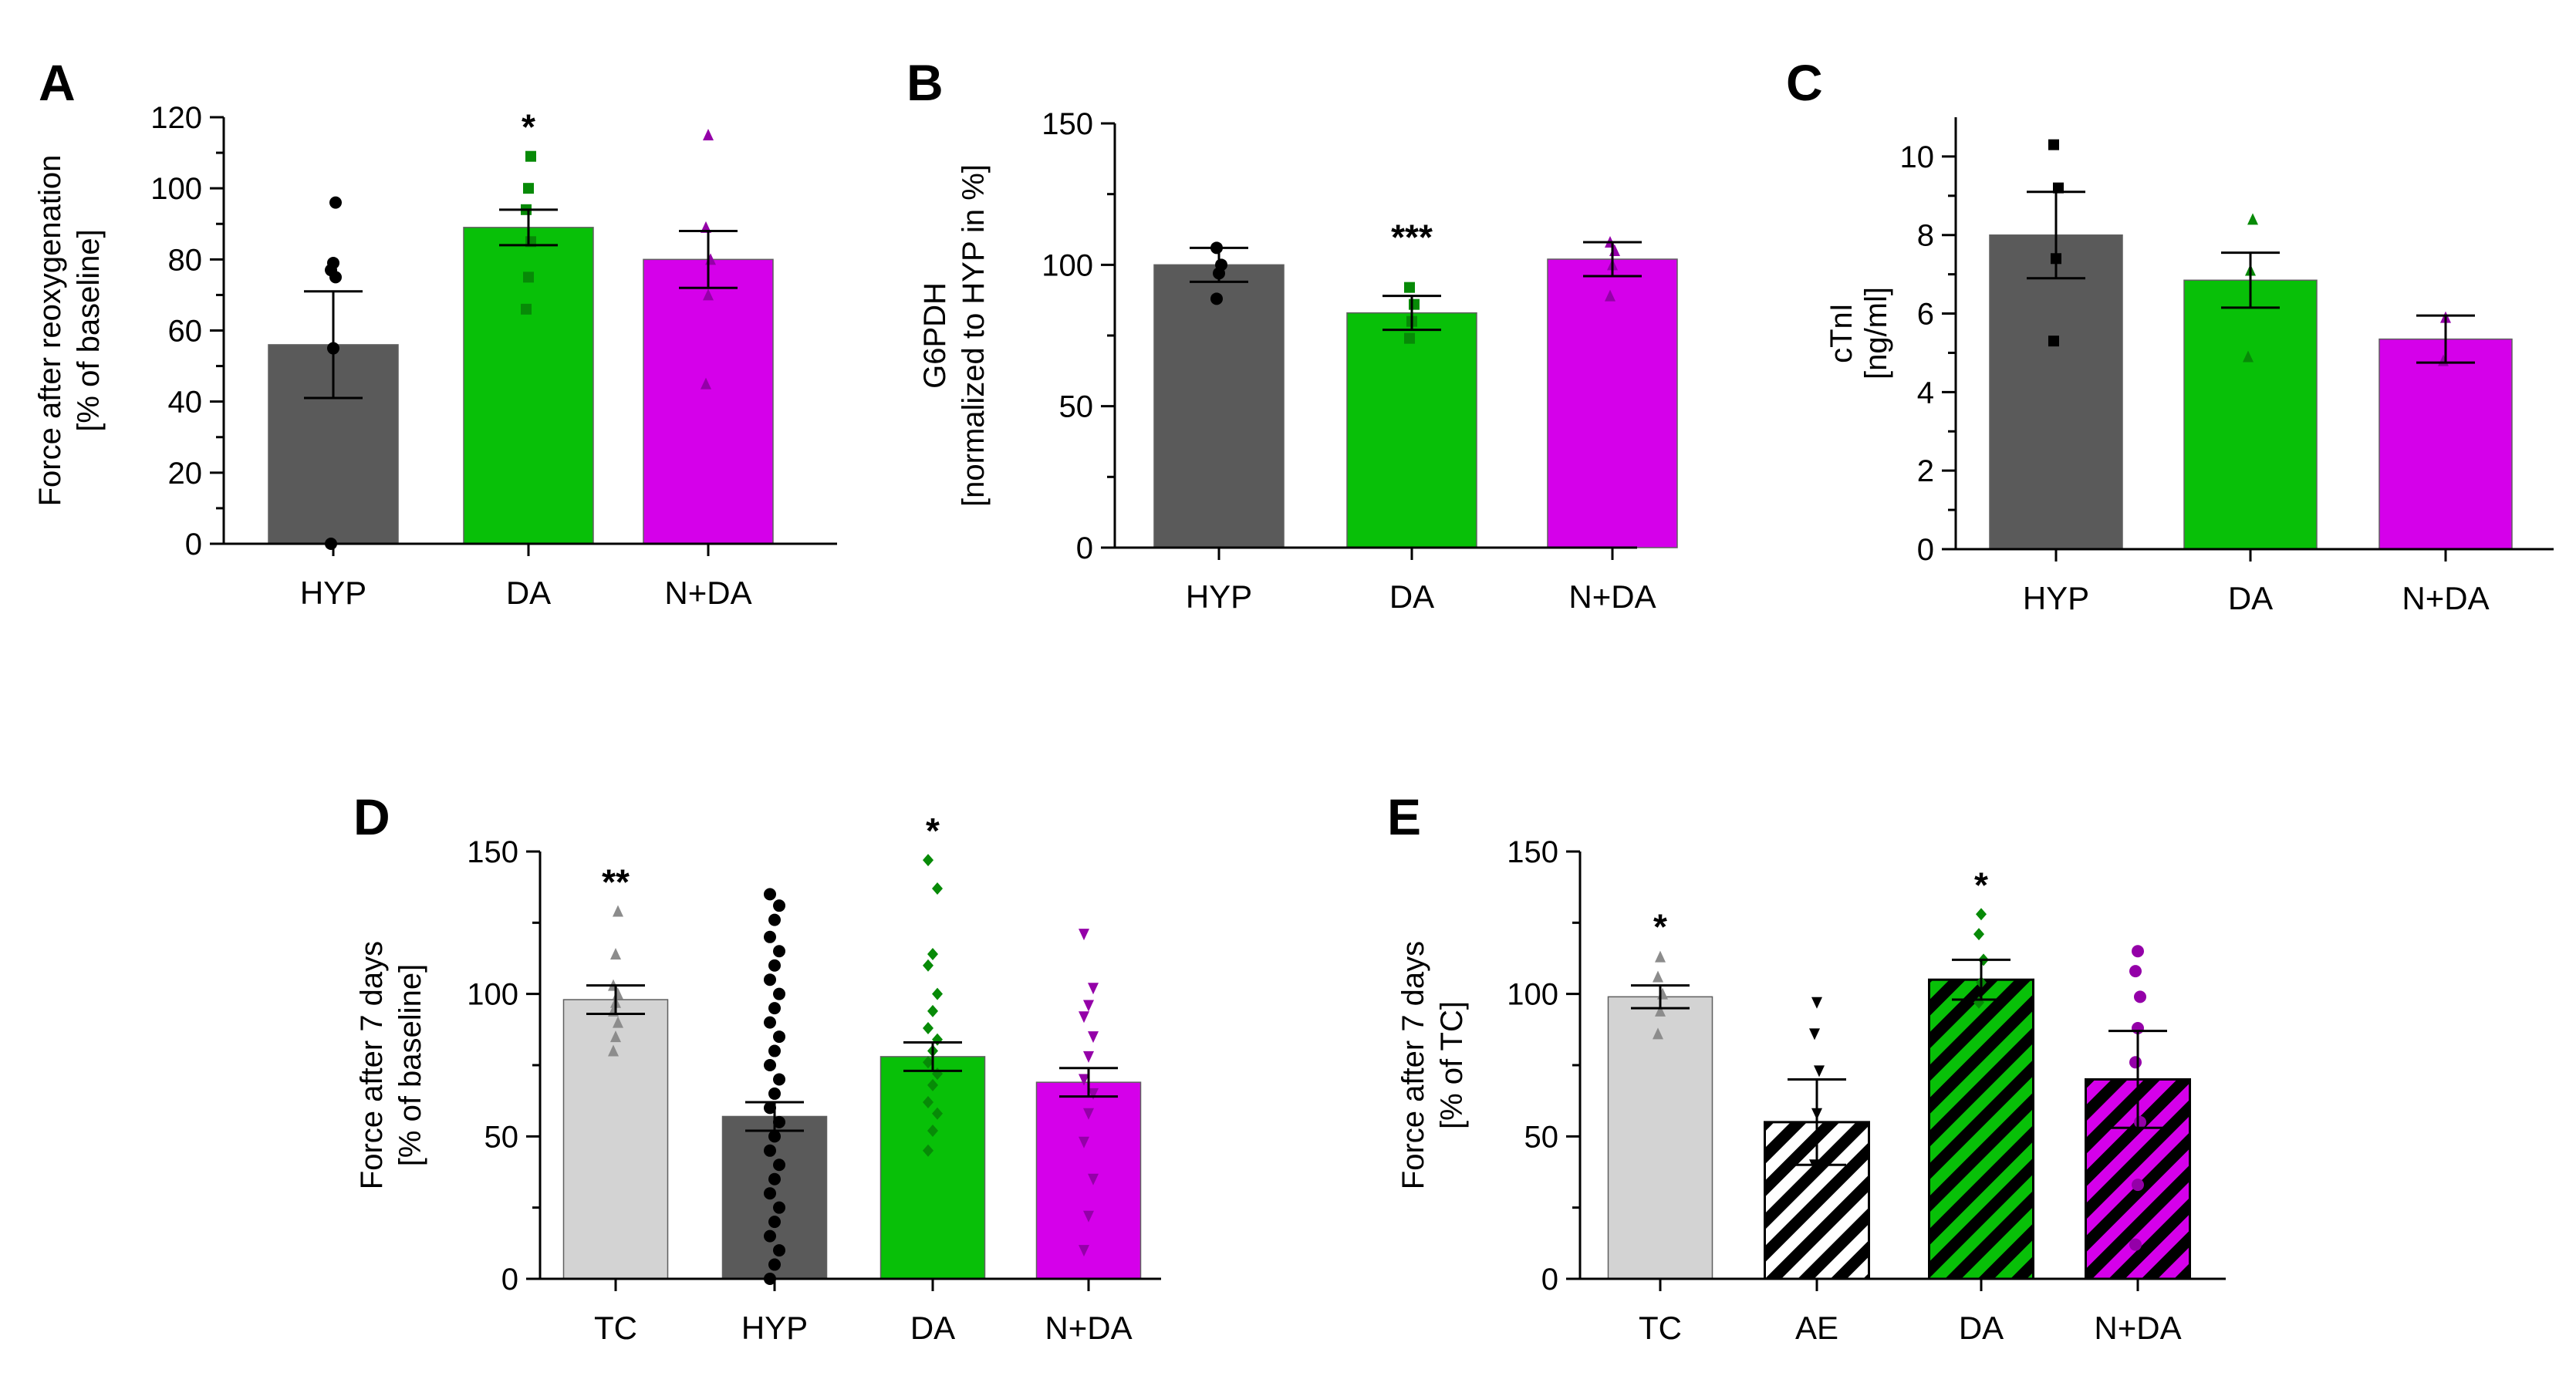 Image resolution: width=2576 pixels, height=1376 pixels. Describe the element at coordinates (1660, 1138) in the screenshot. I see `panel-e-bar-tc` at that location.